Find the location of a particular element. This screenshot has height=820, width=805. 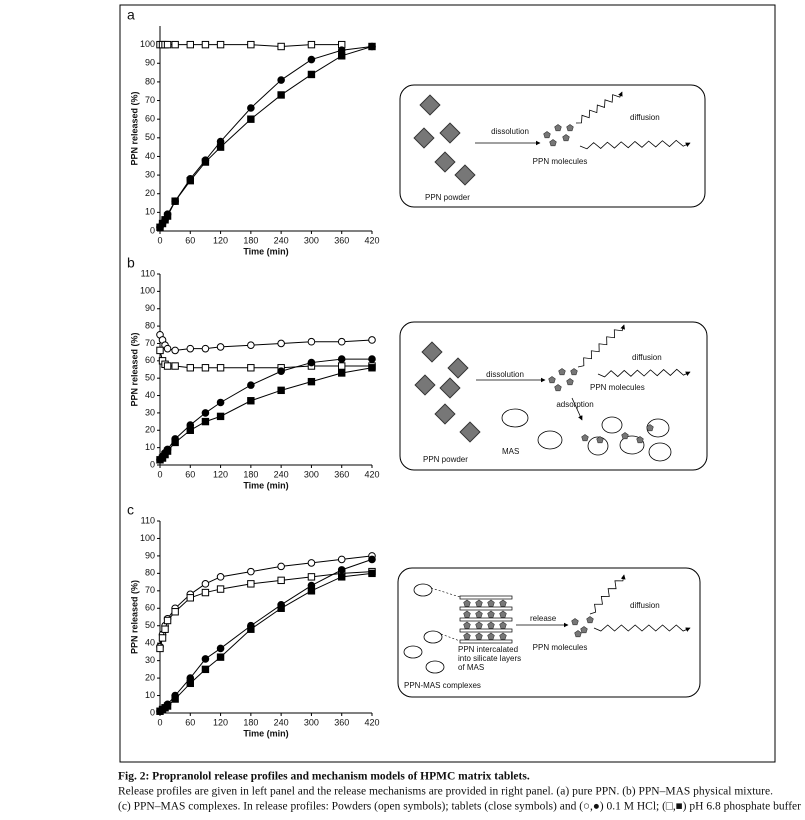

y-tick-label: 90 is located at coordinates (150, 308).